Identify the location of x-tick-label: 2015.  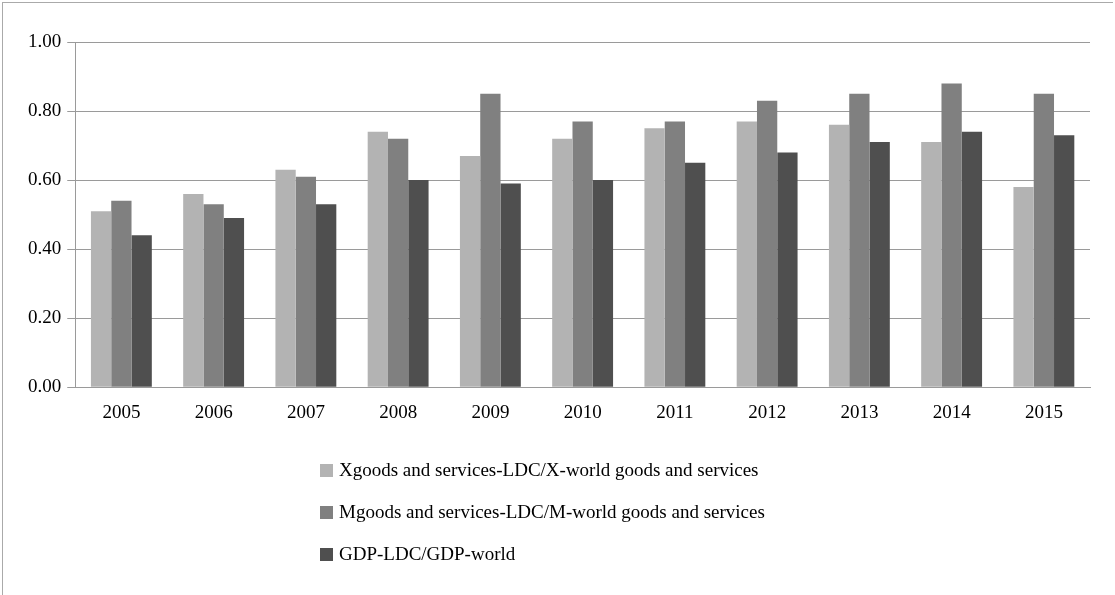
(1043, 411).